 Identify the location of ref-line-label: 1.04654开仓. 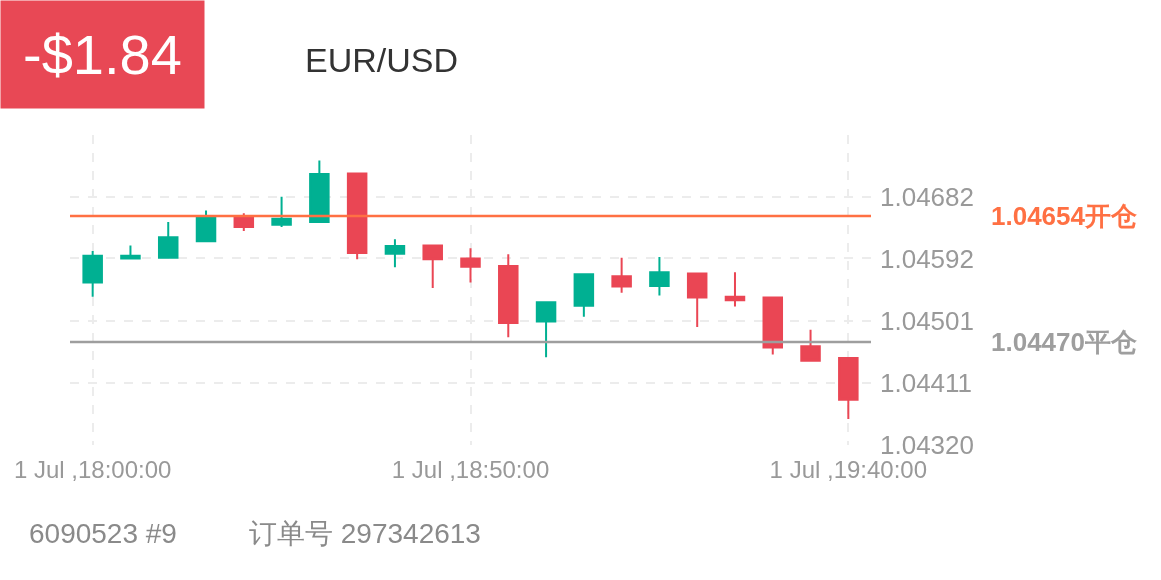
(1064, 216).